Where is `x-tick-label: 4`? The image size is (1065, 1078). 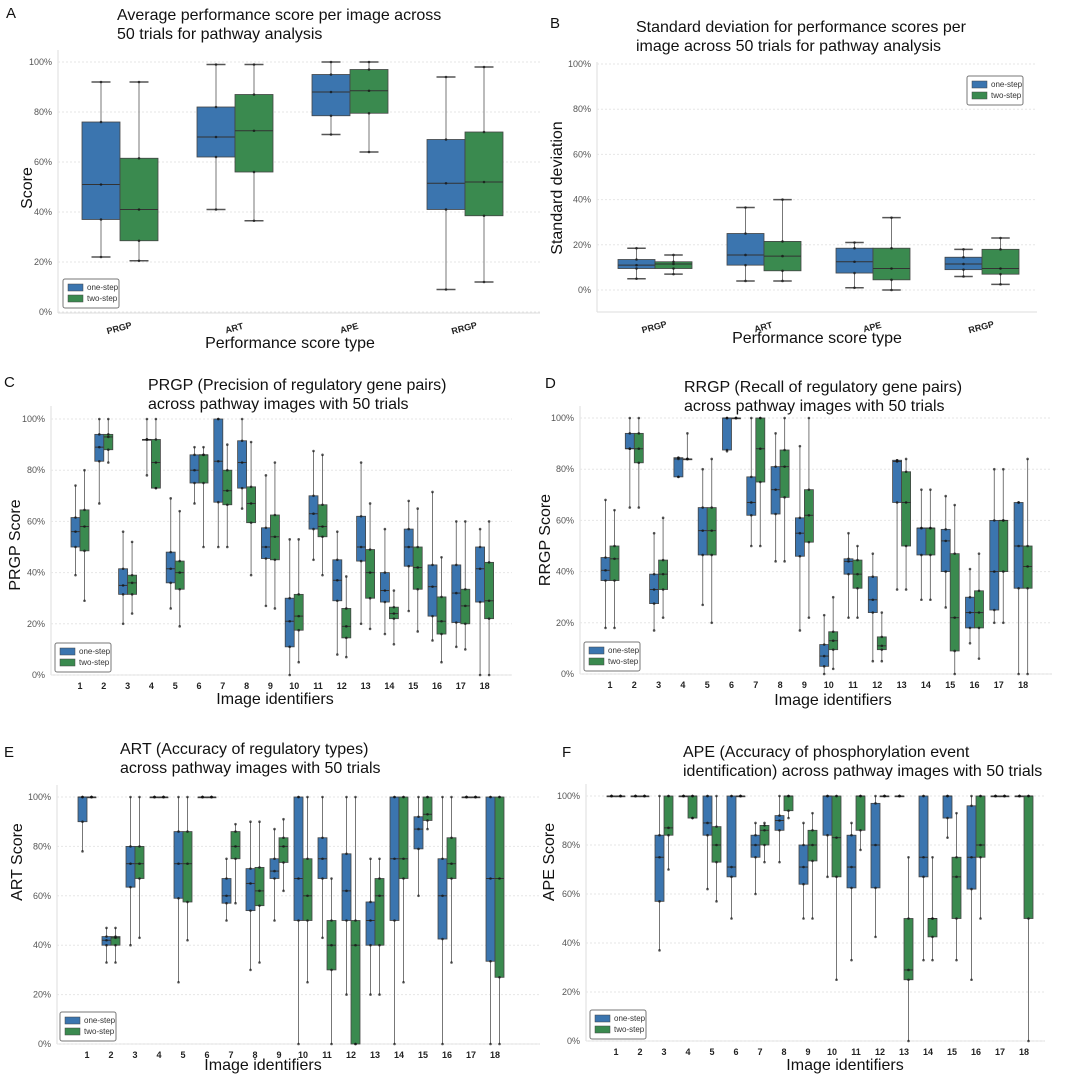 x-tick-label: 4 is located at coordinates (687, 1052).